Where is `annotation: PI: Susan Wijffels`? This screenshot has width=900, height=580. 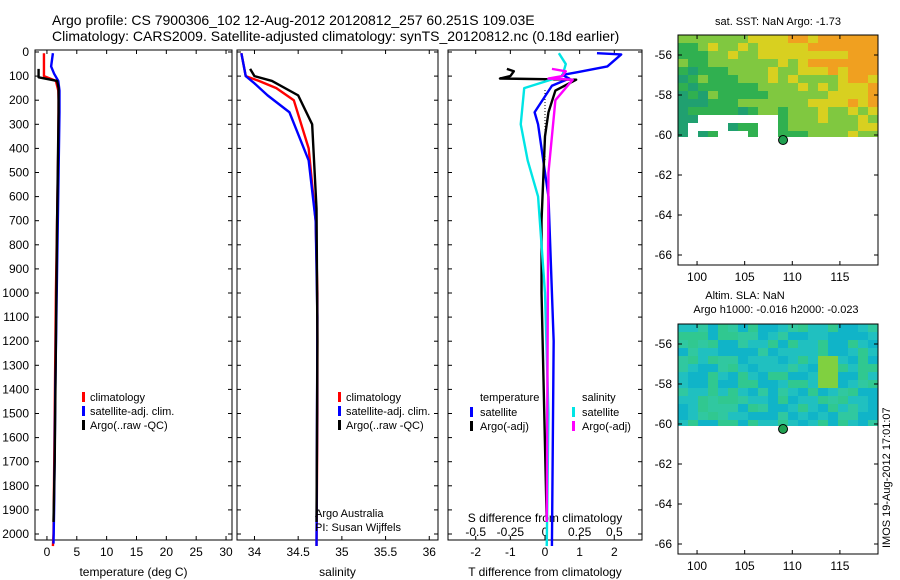
annotation: PI: Susan Wijffels is located at coordinates (358, 528).